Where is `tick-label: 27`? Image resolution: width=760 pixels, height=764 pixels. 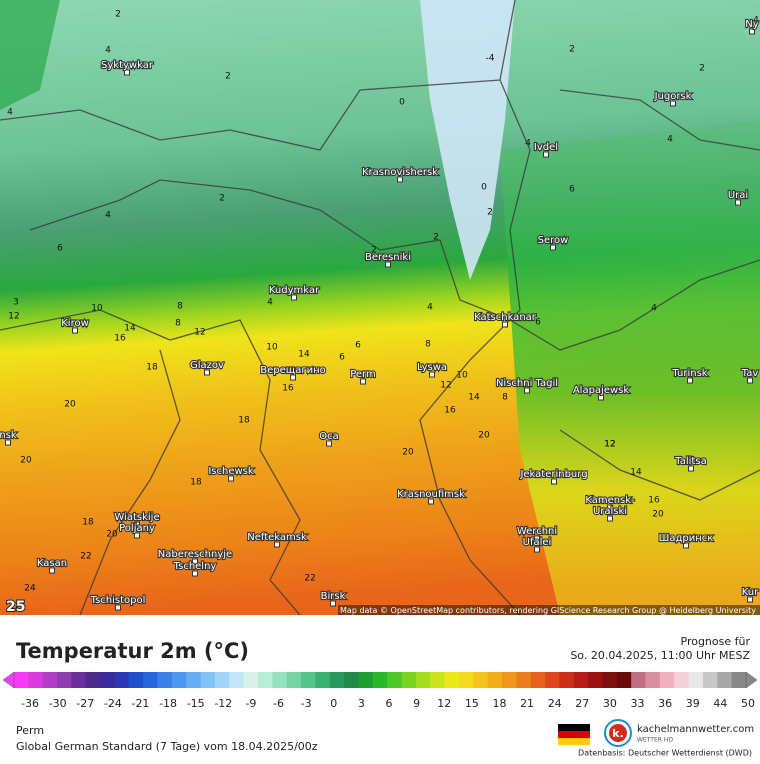
tick-label: 27 is located at coordinates (582, 703).